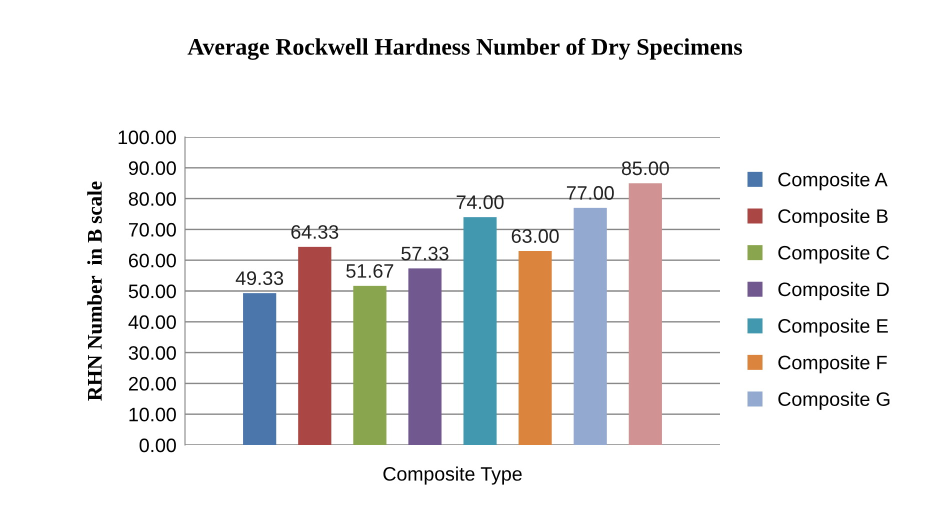 This screenshot has width=930, height=506. Describe the element at coordinates (834, 254) in the screenshot. I see `legend-label: Composite C` at that location.